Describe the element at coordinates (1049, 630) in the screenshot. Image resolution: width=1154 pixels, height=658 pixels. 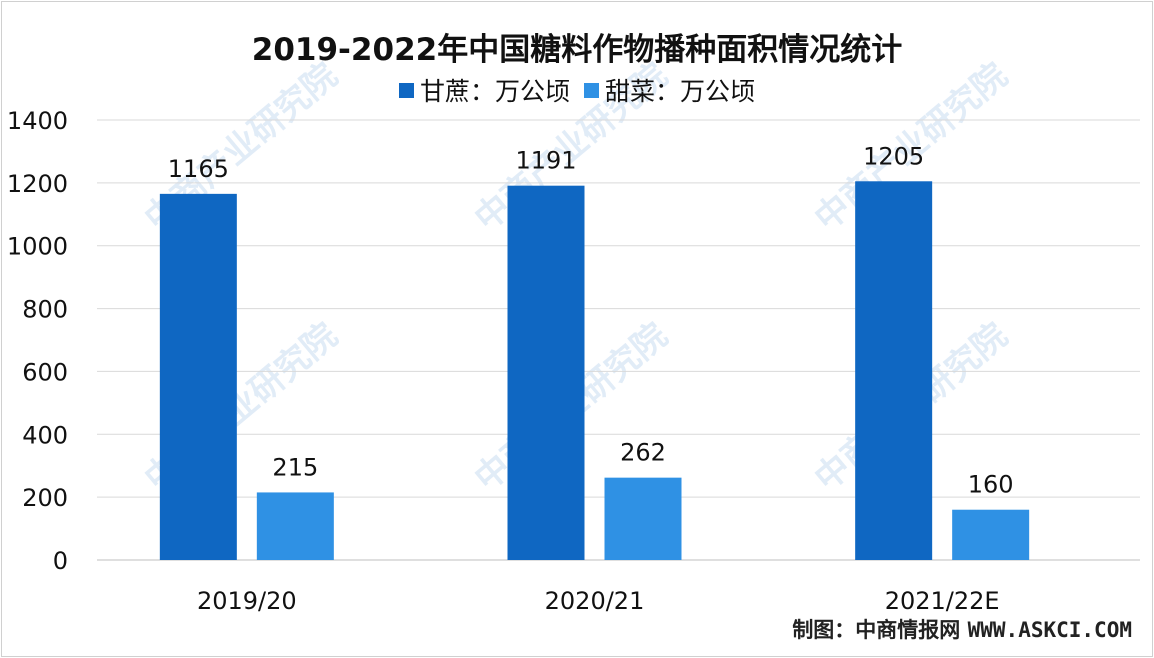
I see `source-url: WWW.ASKCI.COM` at that location.